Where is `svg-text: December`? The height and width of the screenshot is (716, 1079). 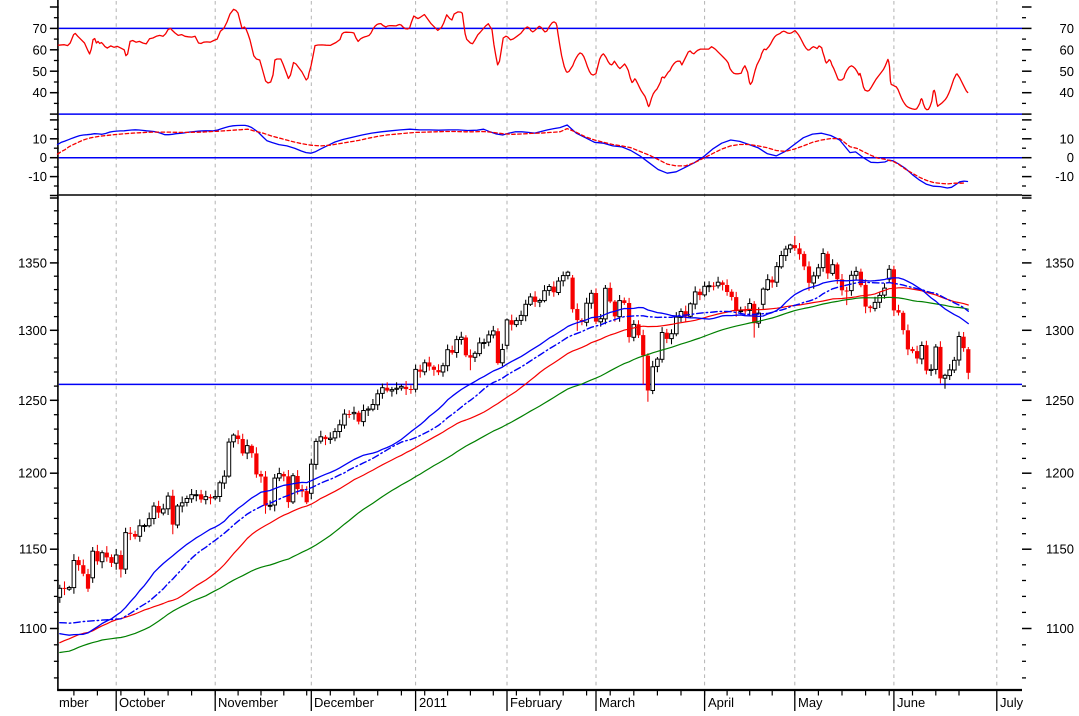
svg-text: December is located at coordinates (344, 702).